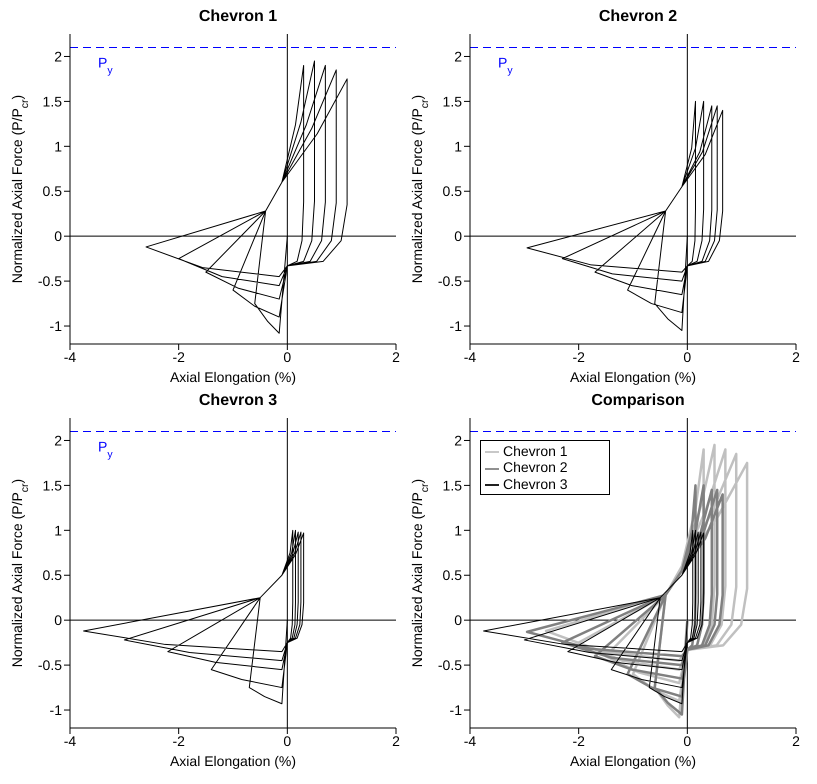  I want to click on chart-title: Comparison, so click(638, 401).